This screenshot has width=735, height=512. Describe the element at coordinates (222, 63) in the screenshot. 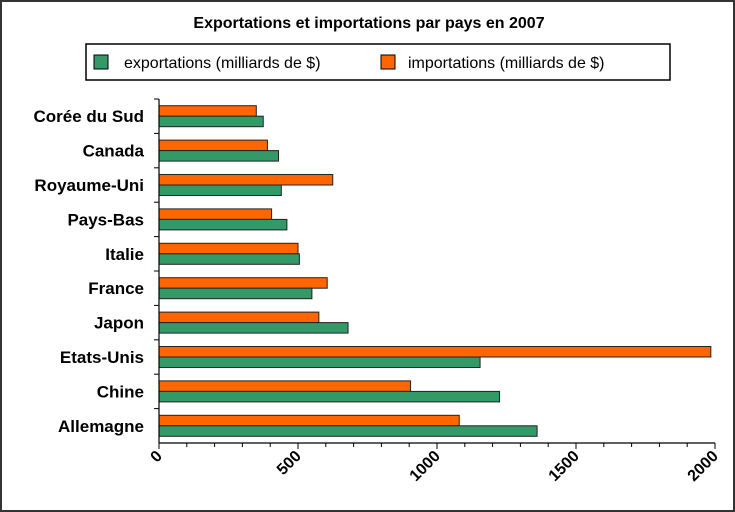

I see `legend-label-exports: exportations (milliards de $)` at that location.